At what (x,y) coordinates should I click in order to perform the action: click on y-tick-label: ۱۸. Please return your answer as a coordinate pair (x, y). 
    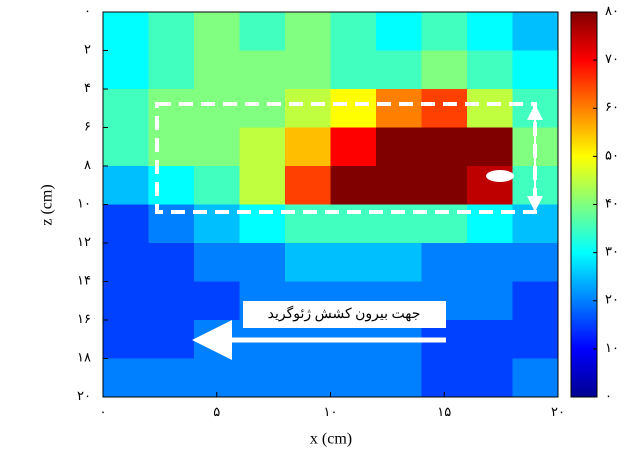
    Looking at the image, I should click on (84, 356).